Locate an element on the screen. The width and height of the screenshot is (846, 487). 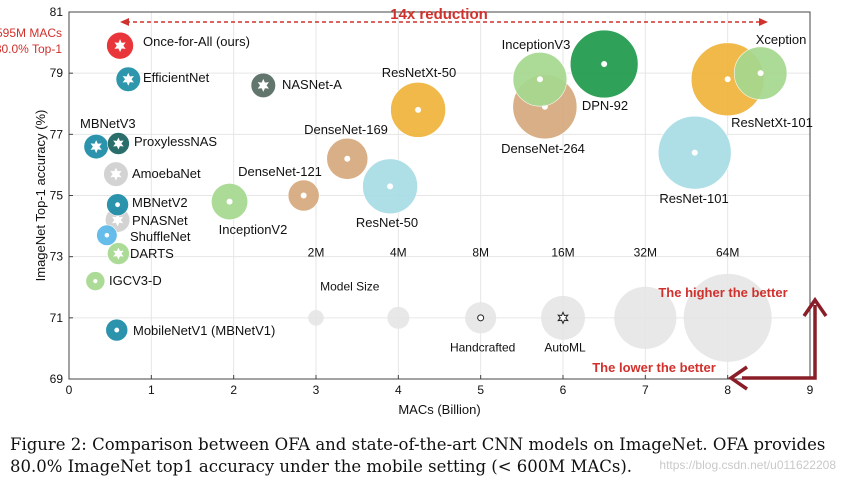
label-mbnetv2: MBNetV2 is located at coordinates (160, 202).